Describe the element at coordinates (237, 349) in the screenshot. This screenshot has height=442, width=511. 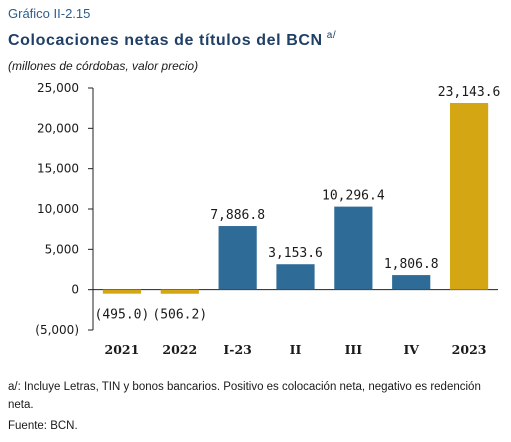
I see `x-tick-label: I-23` at that location.